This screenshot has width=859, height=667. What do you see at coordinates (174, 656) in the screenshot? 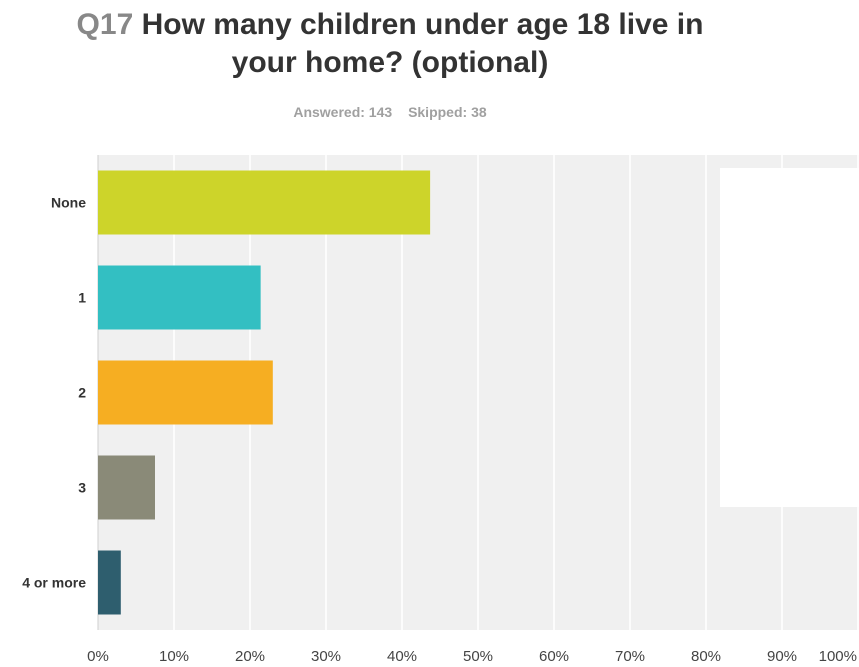
I see `x-tick-label: 10%` at bounding box center [174, 656].